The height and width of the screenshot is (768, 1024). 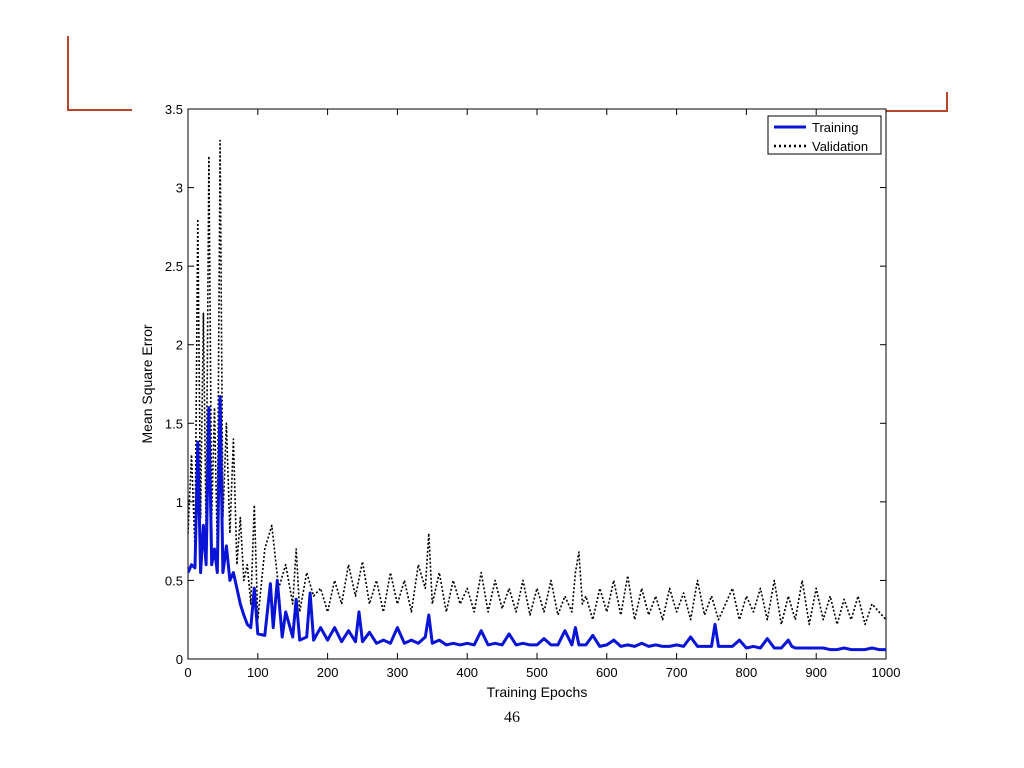 I want to click on y-tick-label: 2, so click(x=179, y=345).